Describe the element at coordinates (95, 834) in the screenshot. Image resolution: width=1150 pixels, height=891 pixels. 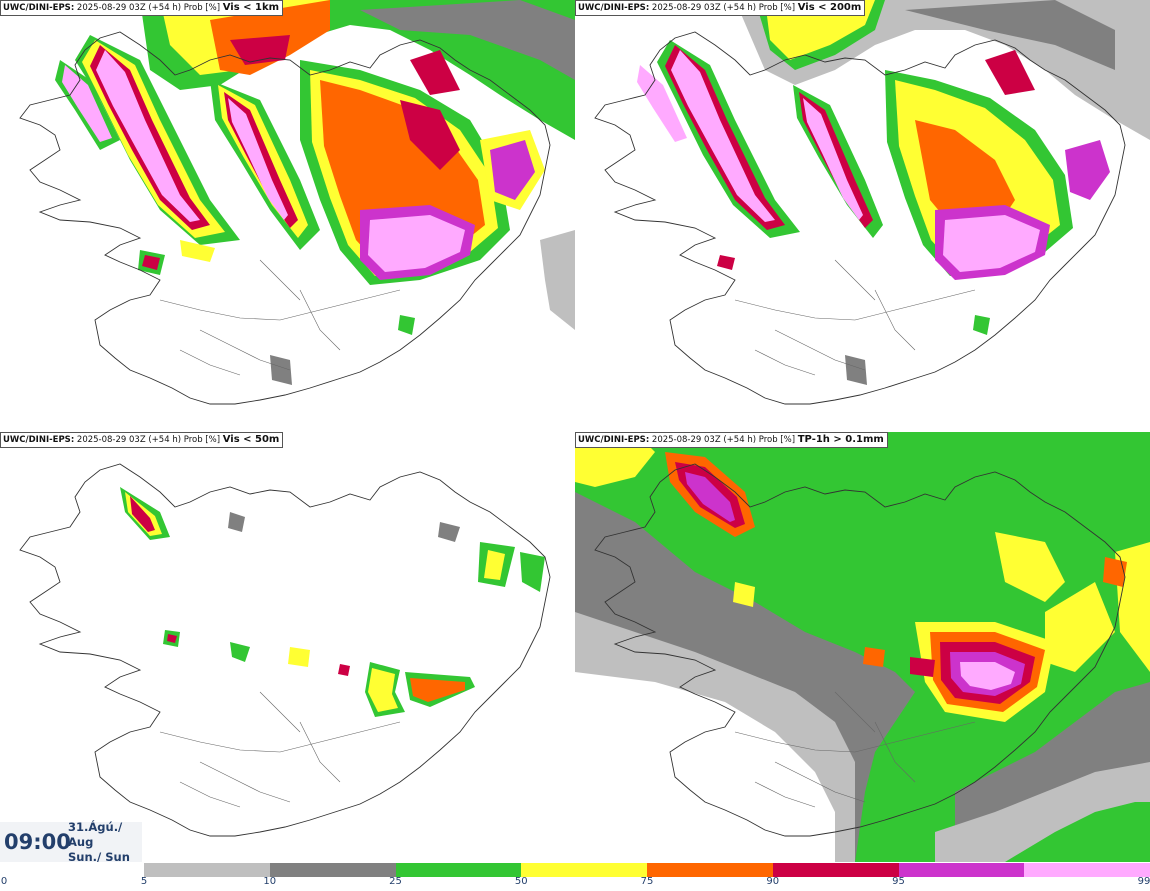
I see `valid-date: 31.Ágú./ Aug` at that location.